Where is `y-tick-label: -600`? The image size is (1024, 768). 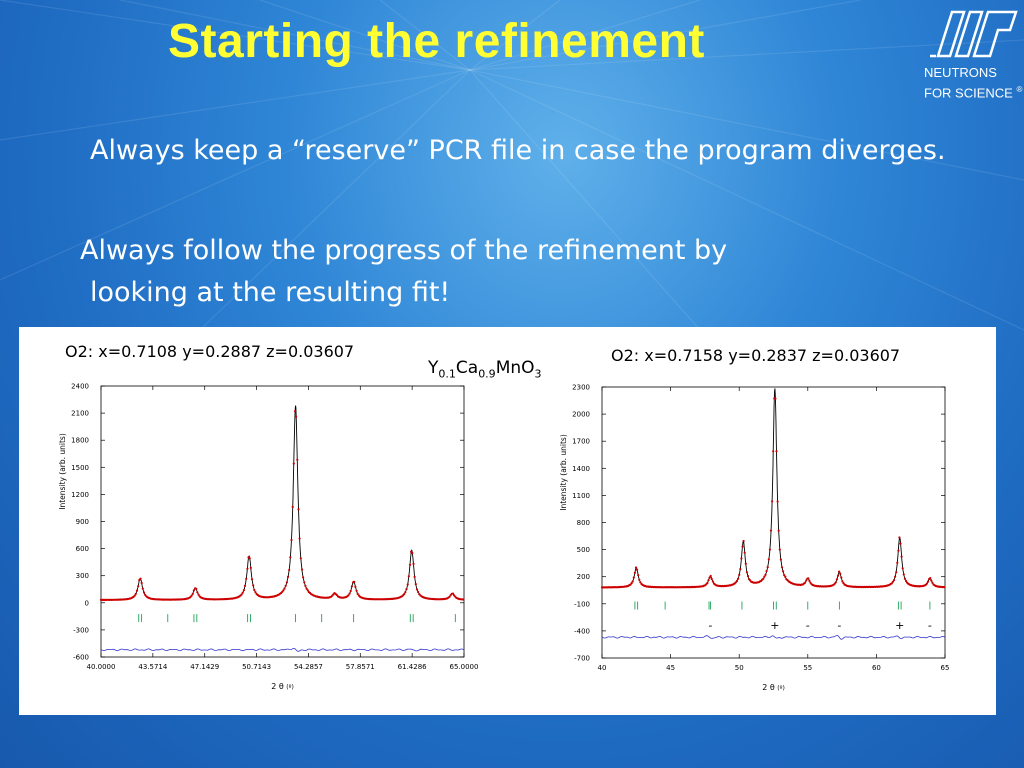
y-tick-label: -600 is located at coordinates (81, 658).